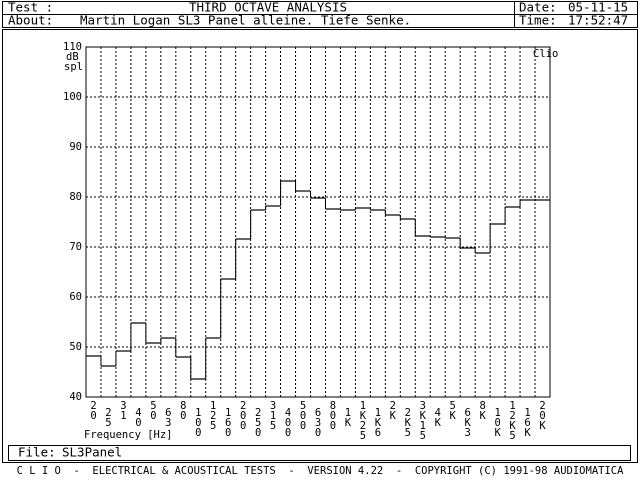  Describe the element at coordinates (545, 54) in the screenshot. I see `annotation: Clio` at that location.